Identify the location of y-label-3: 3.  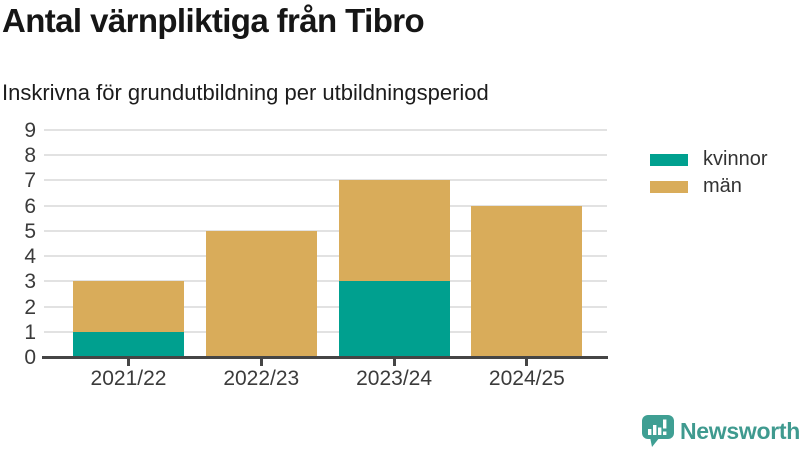
(30, 282).